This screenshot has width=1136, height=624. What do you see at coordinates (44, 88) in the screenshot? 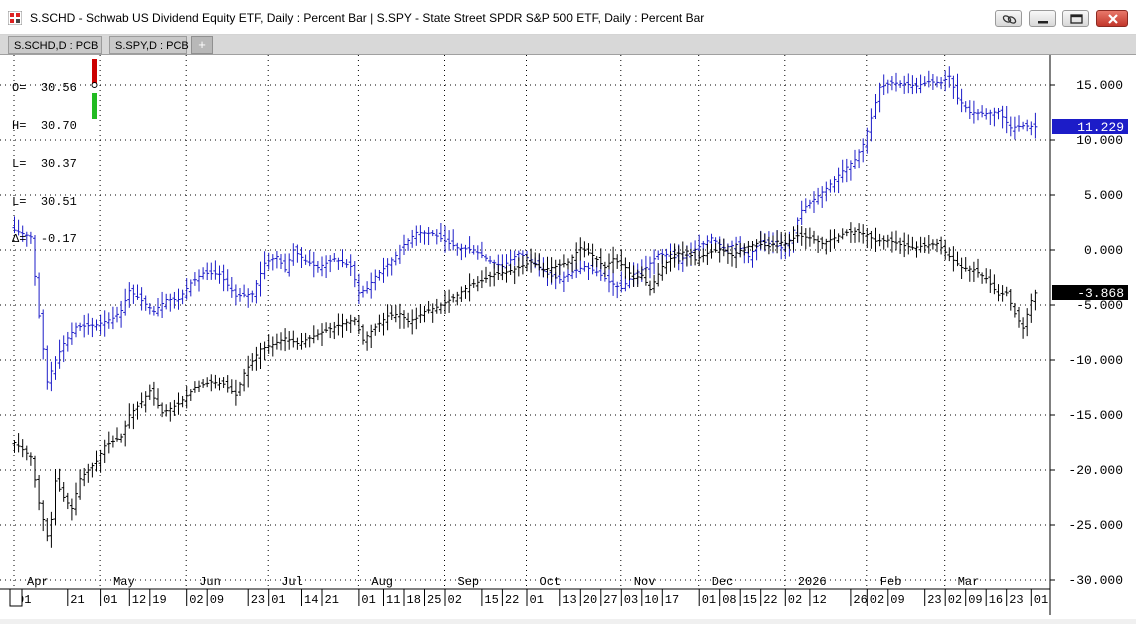
I see `ohlc-row-open: O= 30.56` at bounding box center [44, 88].